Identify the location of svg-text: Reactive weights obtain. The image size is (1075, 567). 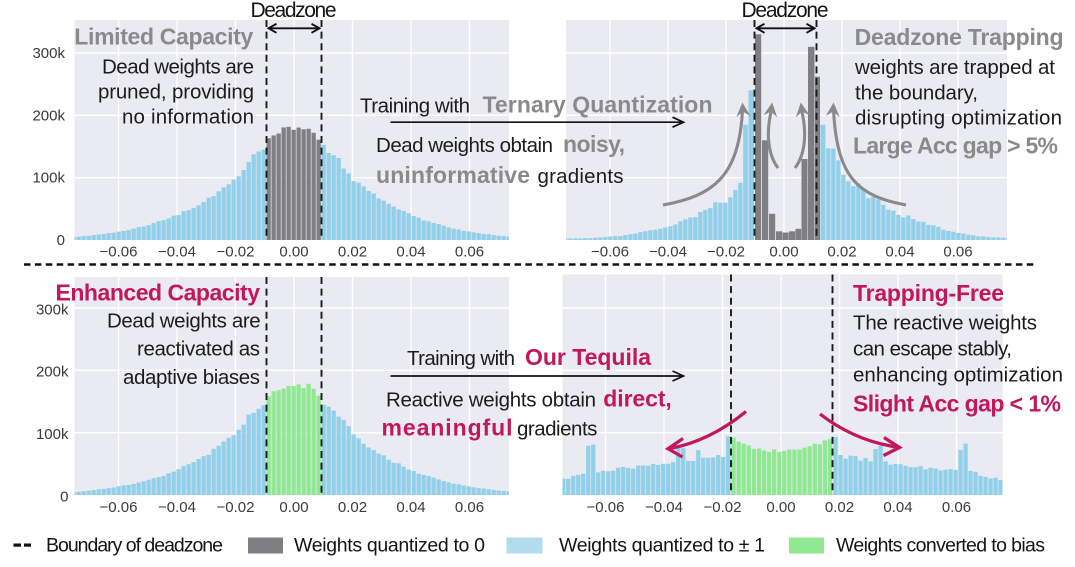
(491, 399).